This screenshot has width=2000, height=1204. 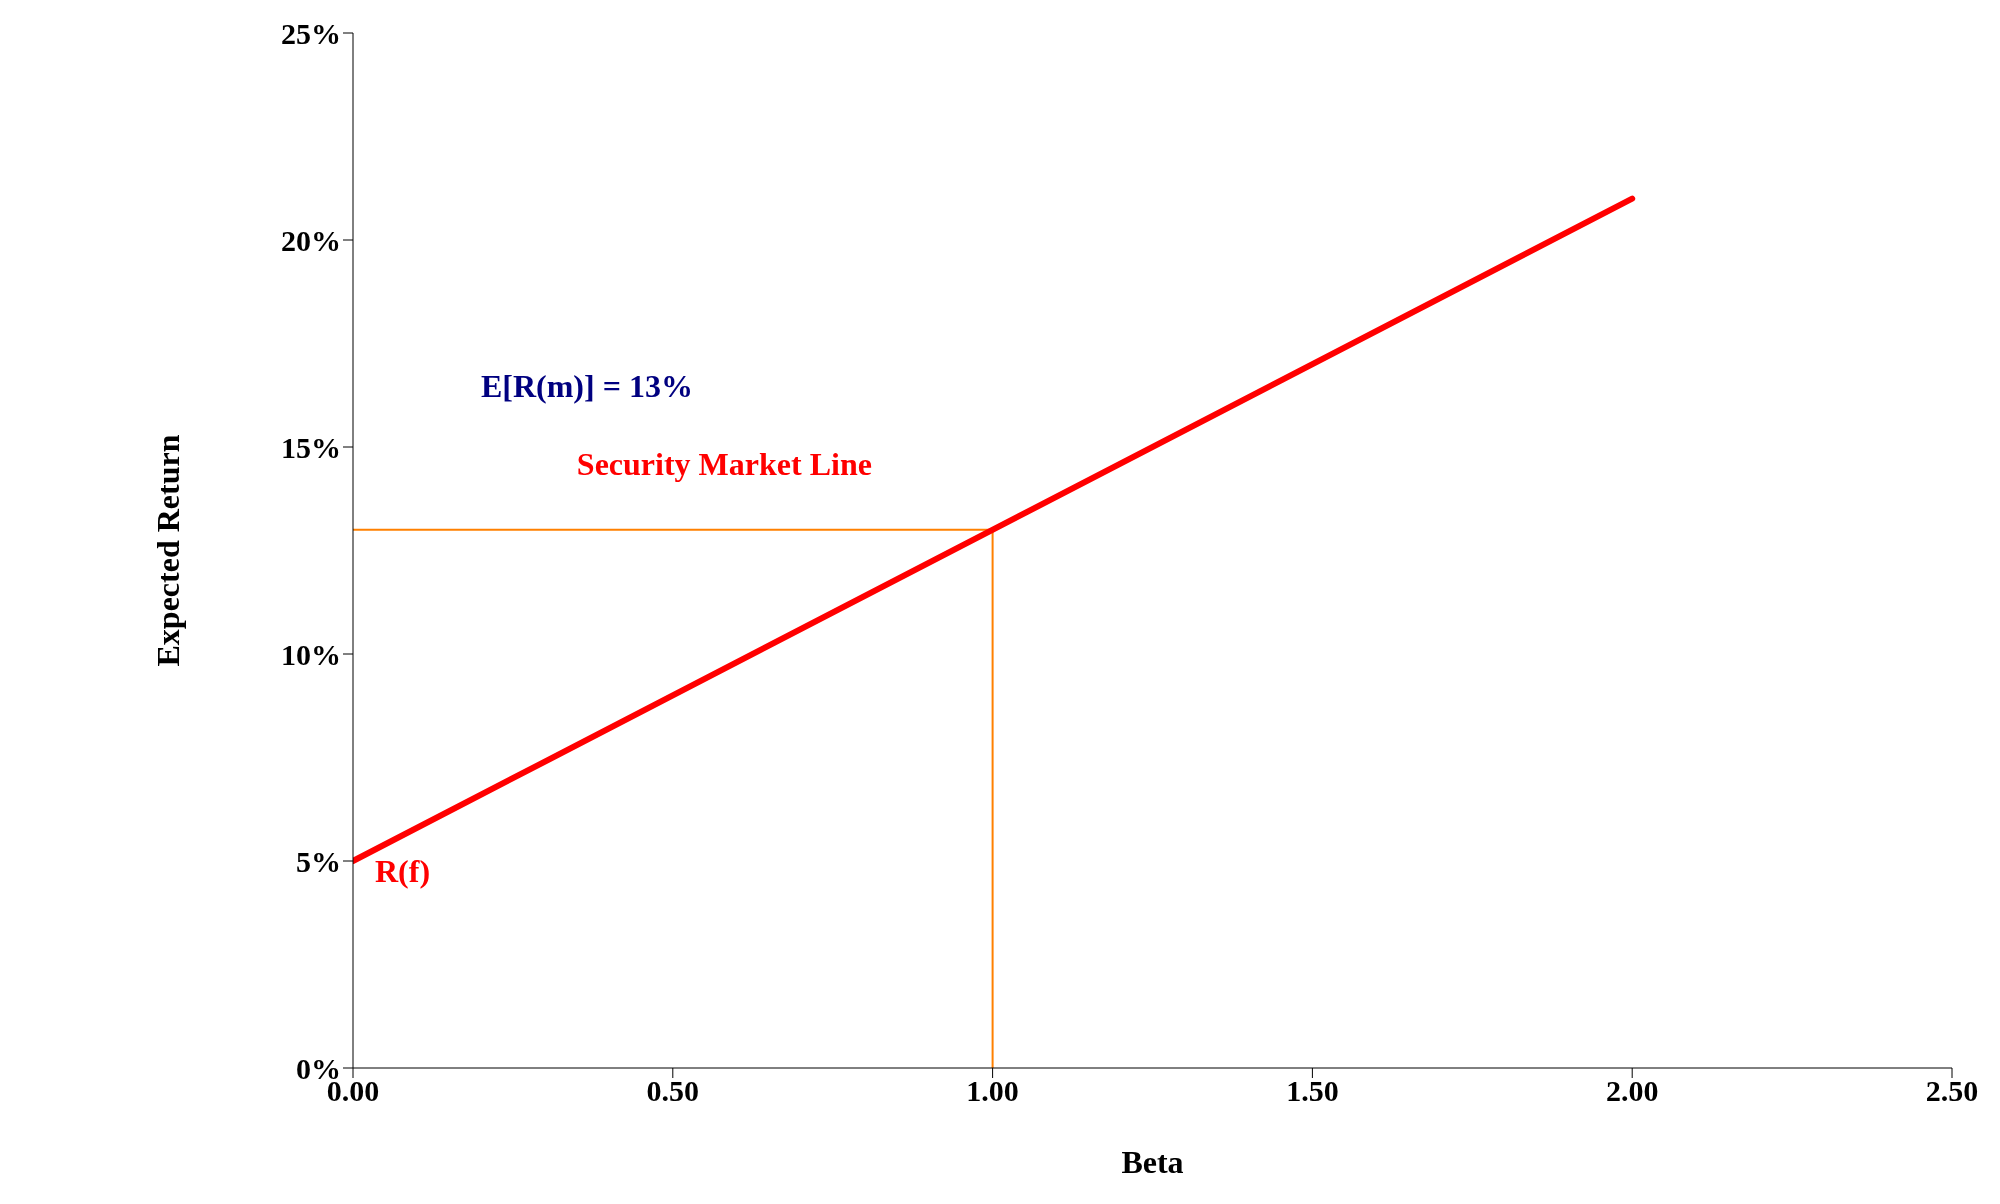 I want to click on x-tick-label: 1.00, so click(x=992, y=1091).